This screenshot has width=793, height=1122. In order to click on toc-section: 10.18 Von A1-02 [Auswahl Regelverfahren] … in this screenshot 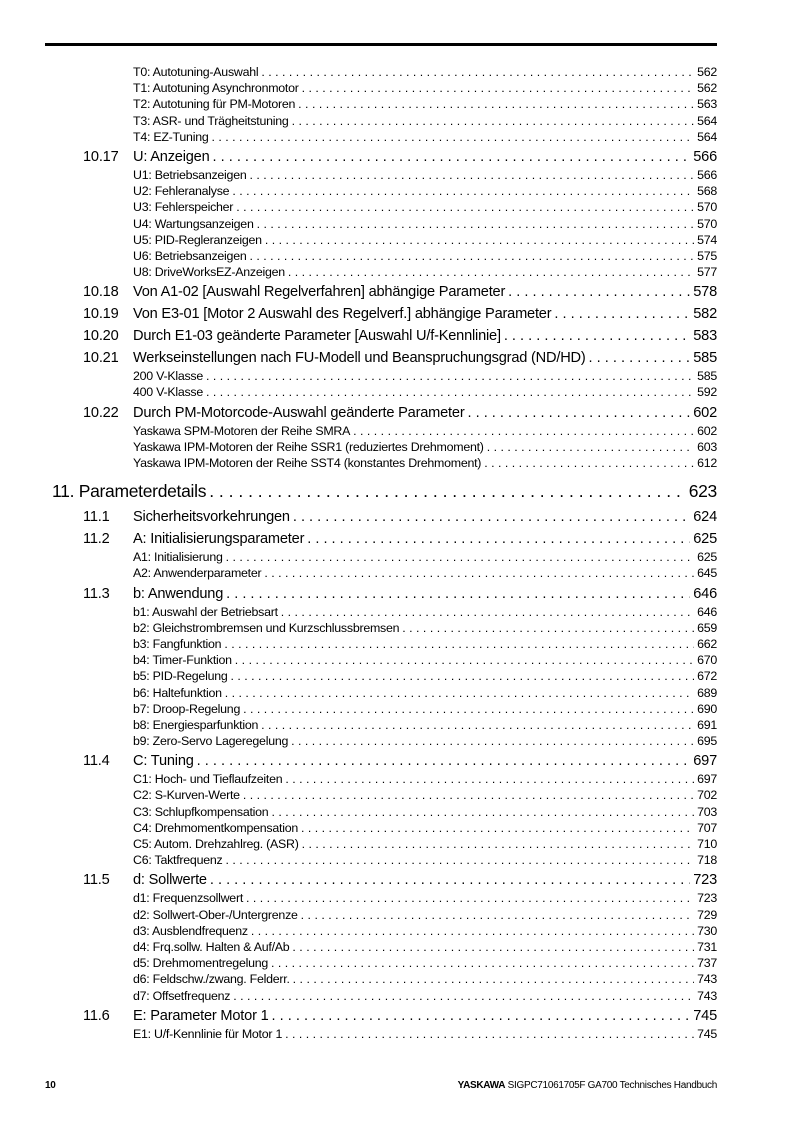, I will do `click(358, 291)`.